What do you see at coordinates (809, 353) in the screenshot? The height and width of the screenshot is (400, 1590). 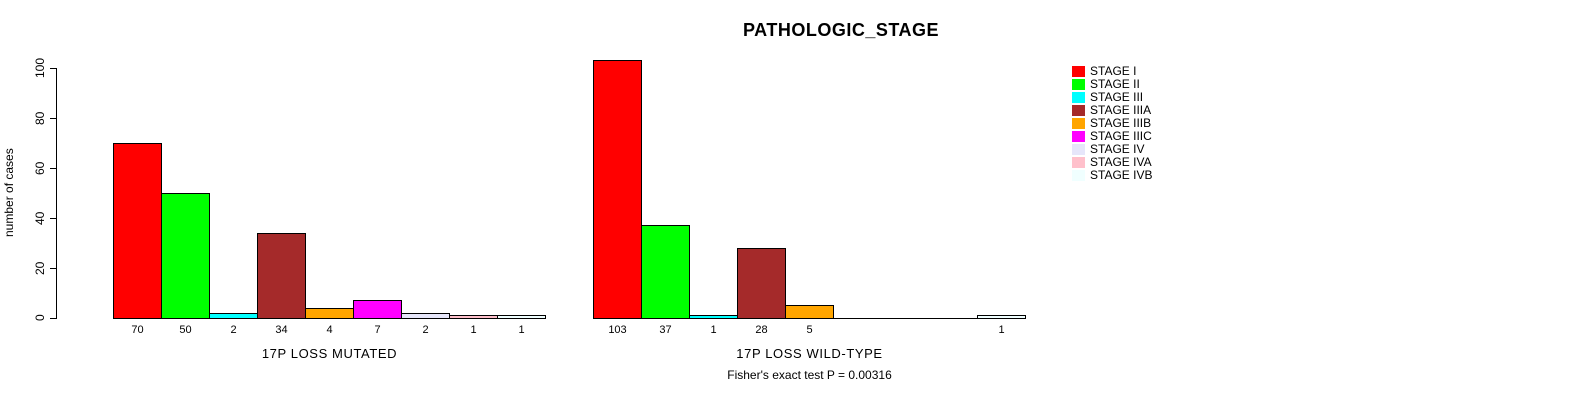 I see `x-axis-group-label: 17P LOSS WILD-TYPE` at bounding box center [809, 353].